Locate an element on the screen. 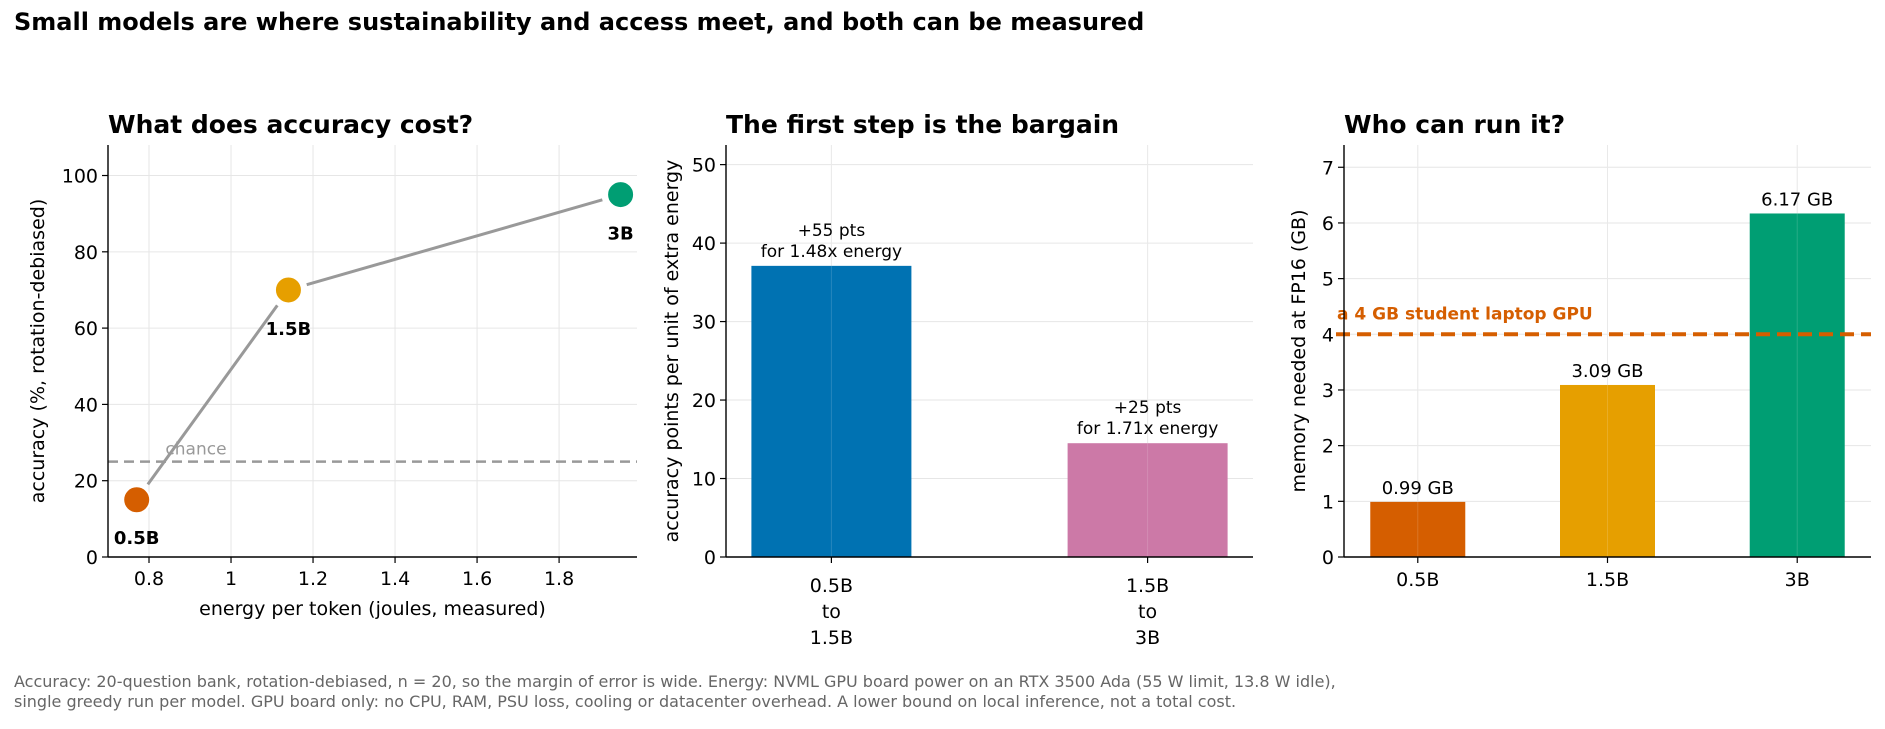 The height and width of the screenshot is (729, 1885). y-axis-label: memory needed at FP16 (GB) is located at coordinates (1299, 350).